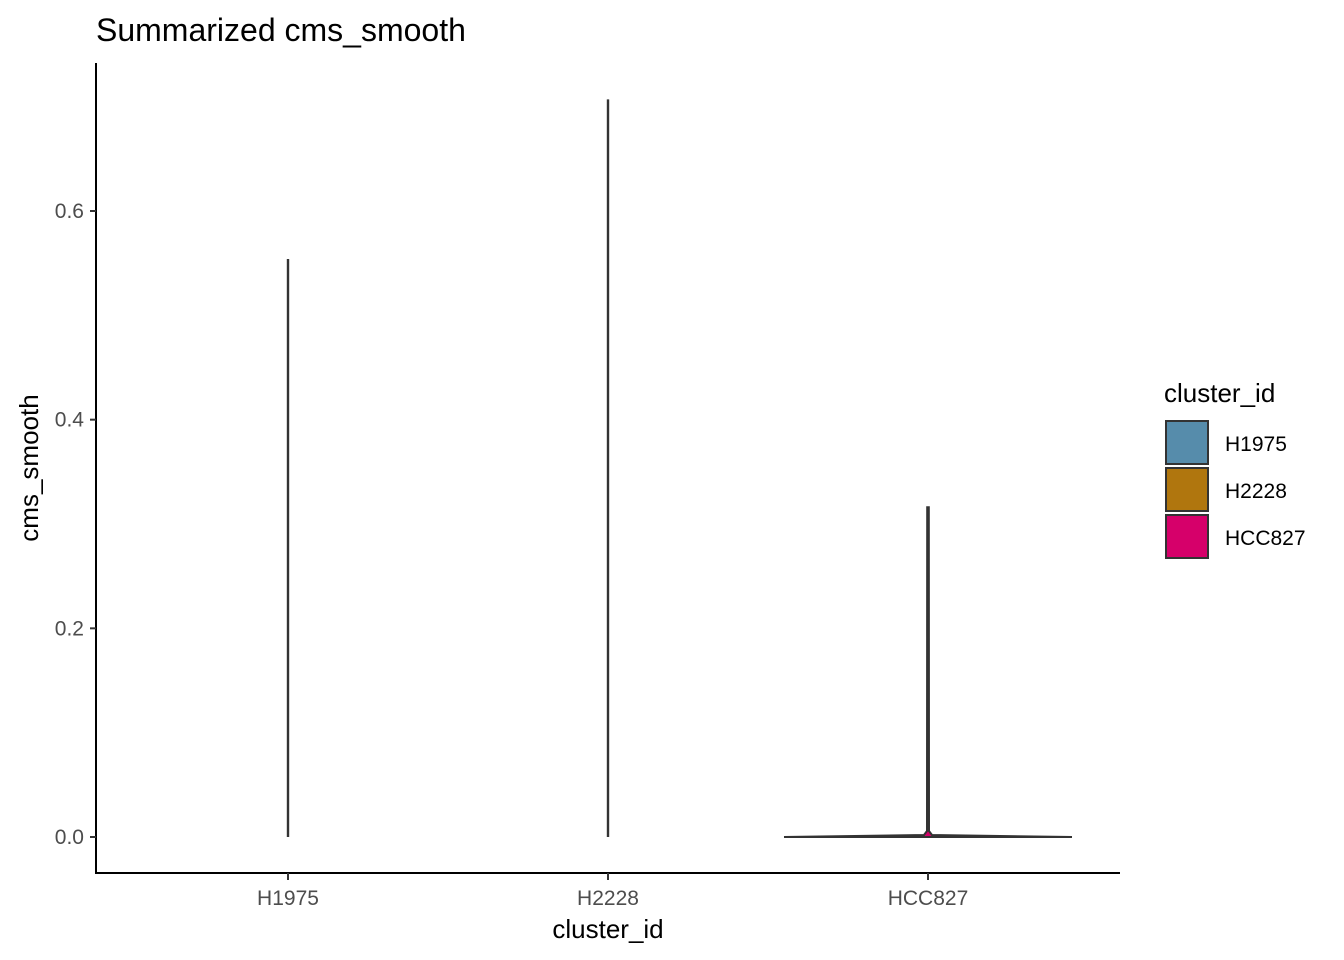 The width and height of the screenshot is (1344, 960). What do you see at coordinates (607, 929) in the screenshot?
I see `x-axis-title: cluster_id` at bounding box center [607, 929].